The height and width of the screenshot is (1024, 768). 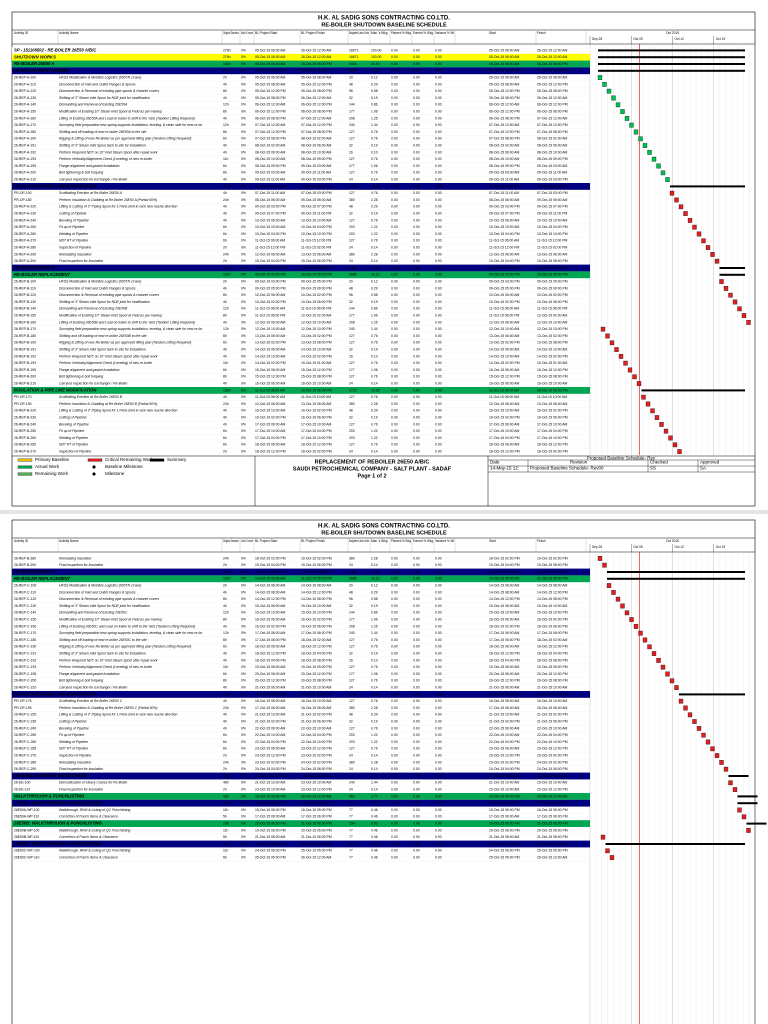 I want to click on cell: 07-Oct-15 12:00 PM, so click(x=316, y=125).